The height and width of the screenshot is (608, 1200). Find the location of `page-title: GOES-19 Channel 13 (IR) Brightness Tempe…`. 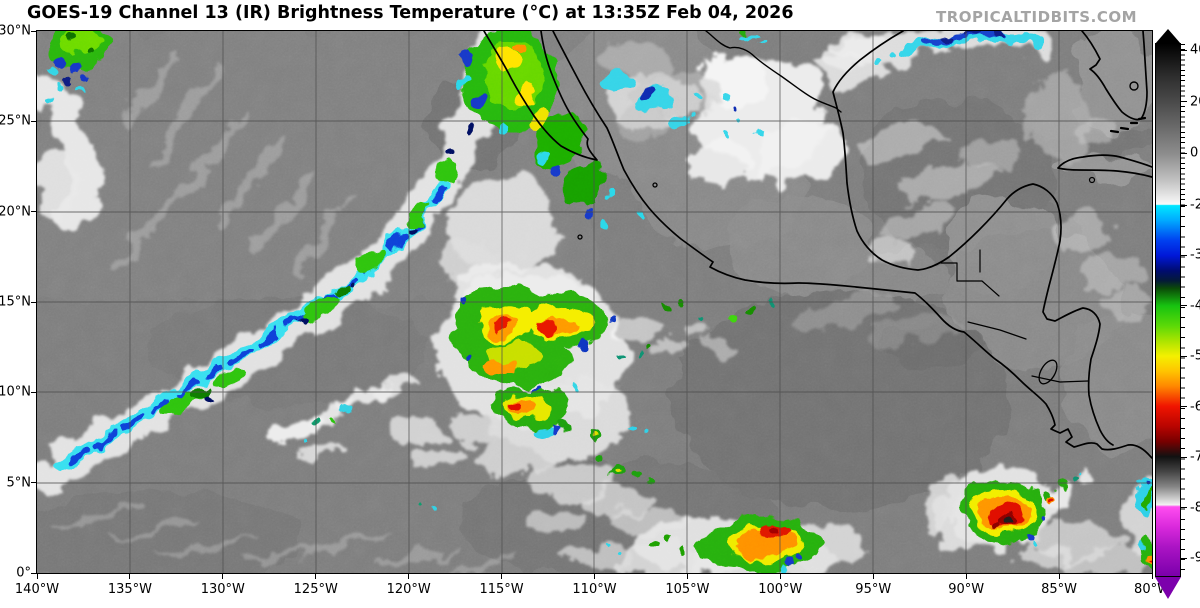

page-title: GOES-19 Channel 13 (IR) Brightness Tempe… is located at coordinates (410, 13).